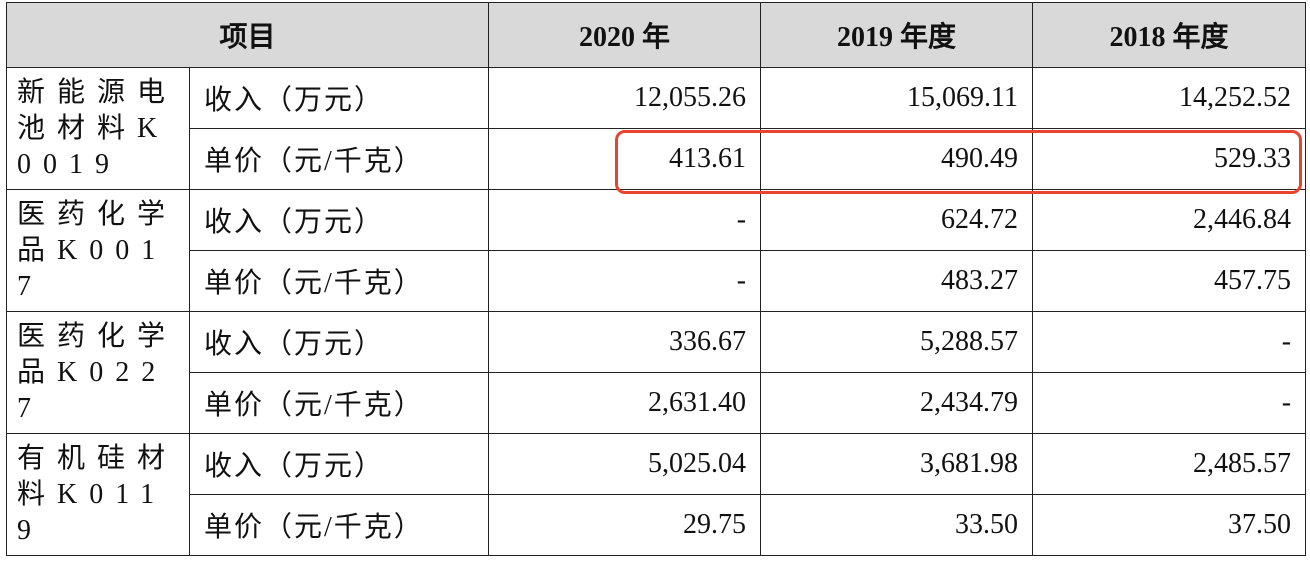 This screenshot has height=574, width=1310. Describe the element at coordinates (897, 220) in the screenshot. I see `value-cell: 624.72` at that location.